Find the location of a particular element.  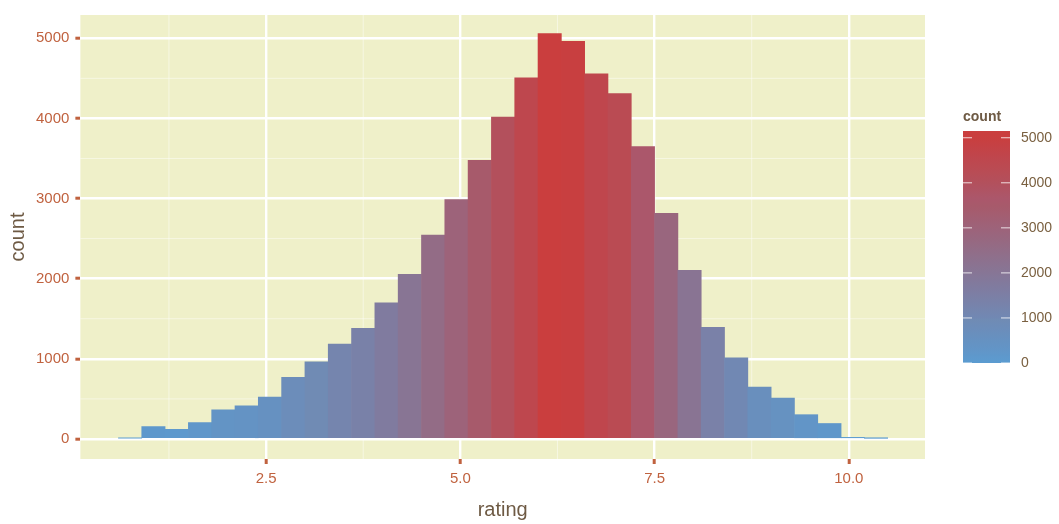

y-tick-label: 5000 is located at coordinates (52, 37).